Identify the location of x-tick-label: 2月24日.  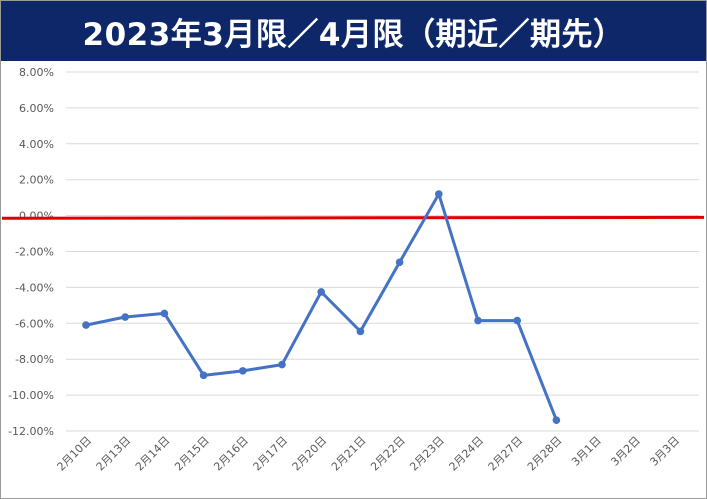
(467, 454).